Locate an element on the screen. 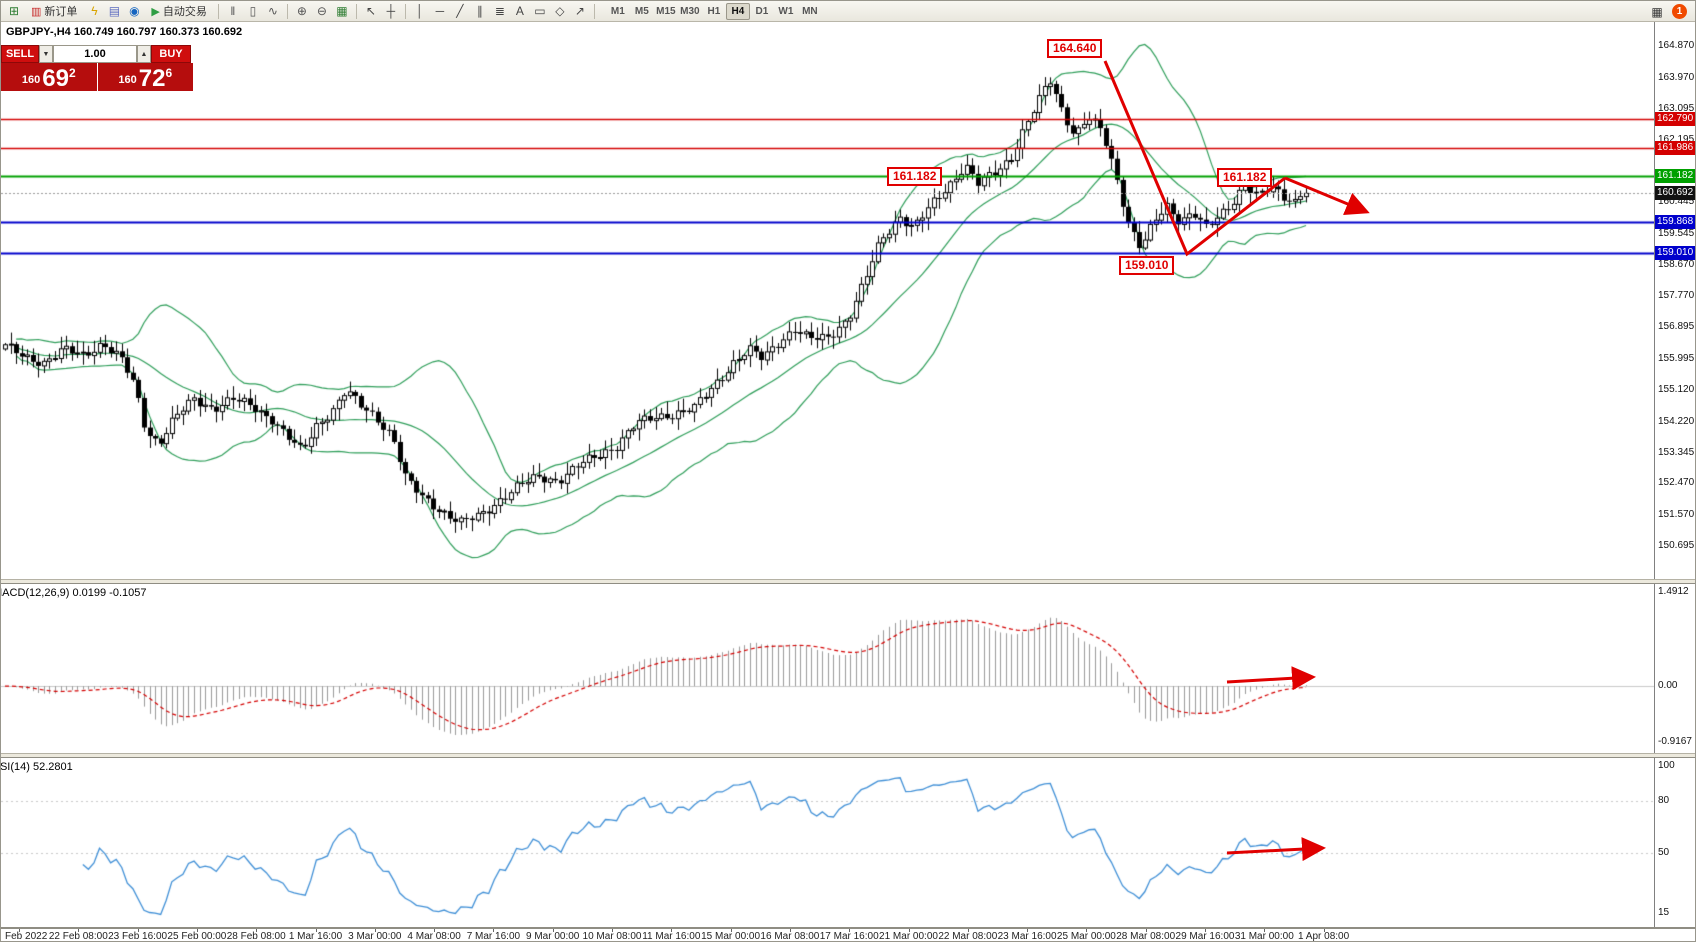 The image size is (1696, 942). resistance-line-label-161986: 161.986 is located at coordinates (1675, 147).